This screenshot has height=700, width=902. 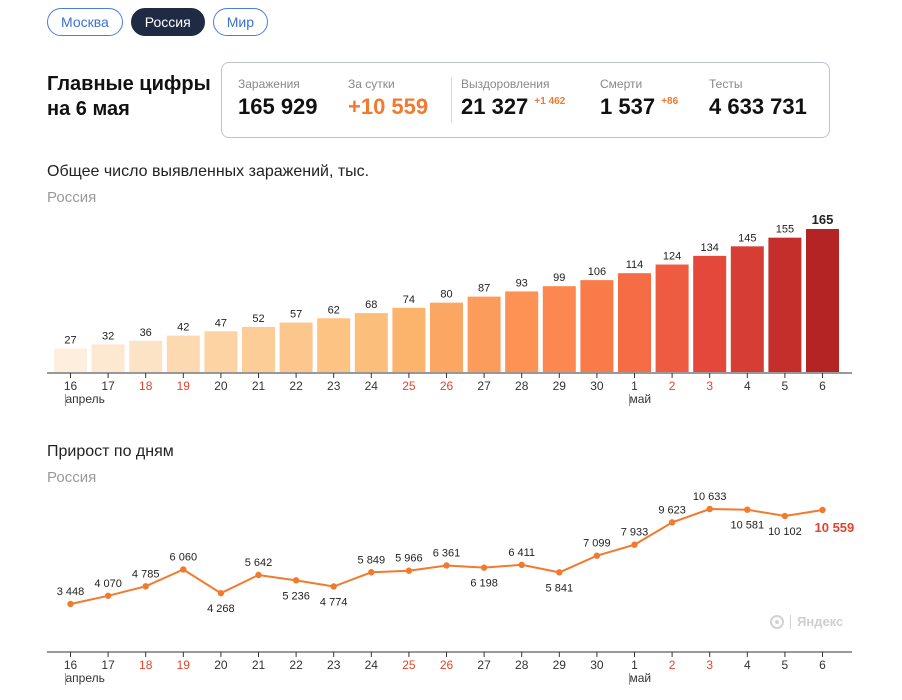 What do you see at coordinates (269, 84) in the screenshot?
I see `stat-infections-label: Заражения` at bounding box center [269, 84].